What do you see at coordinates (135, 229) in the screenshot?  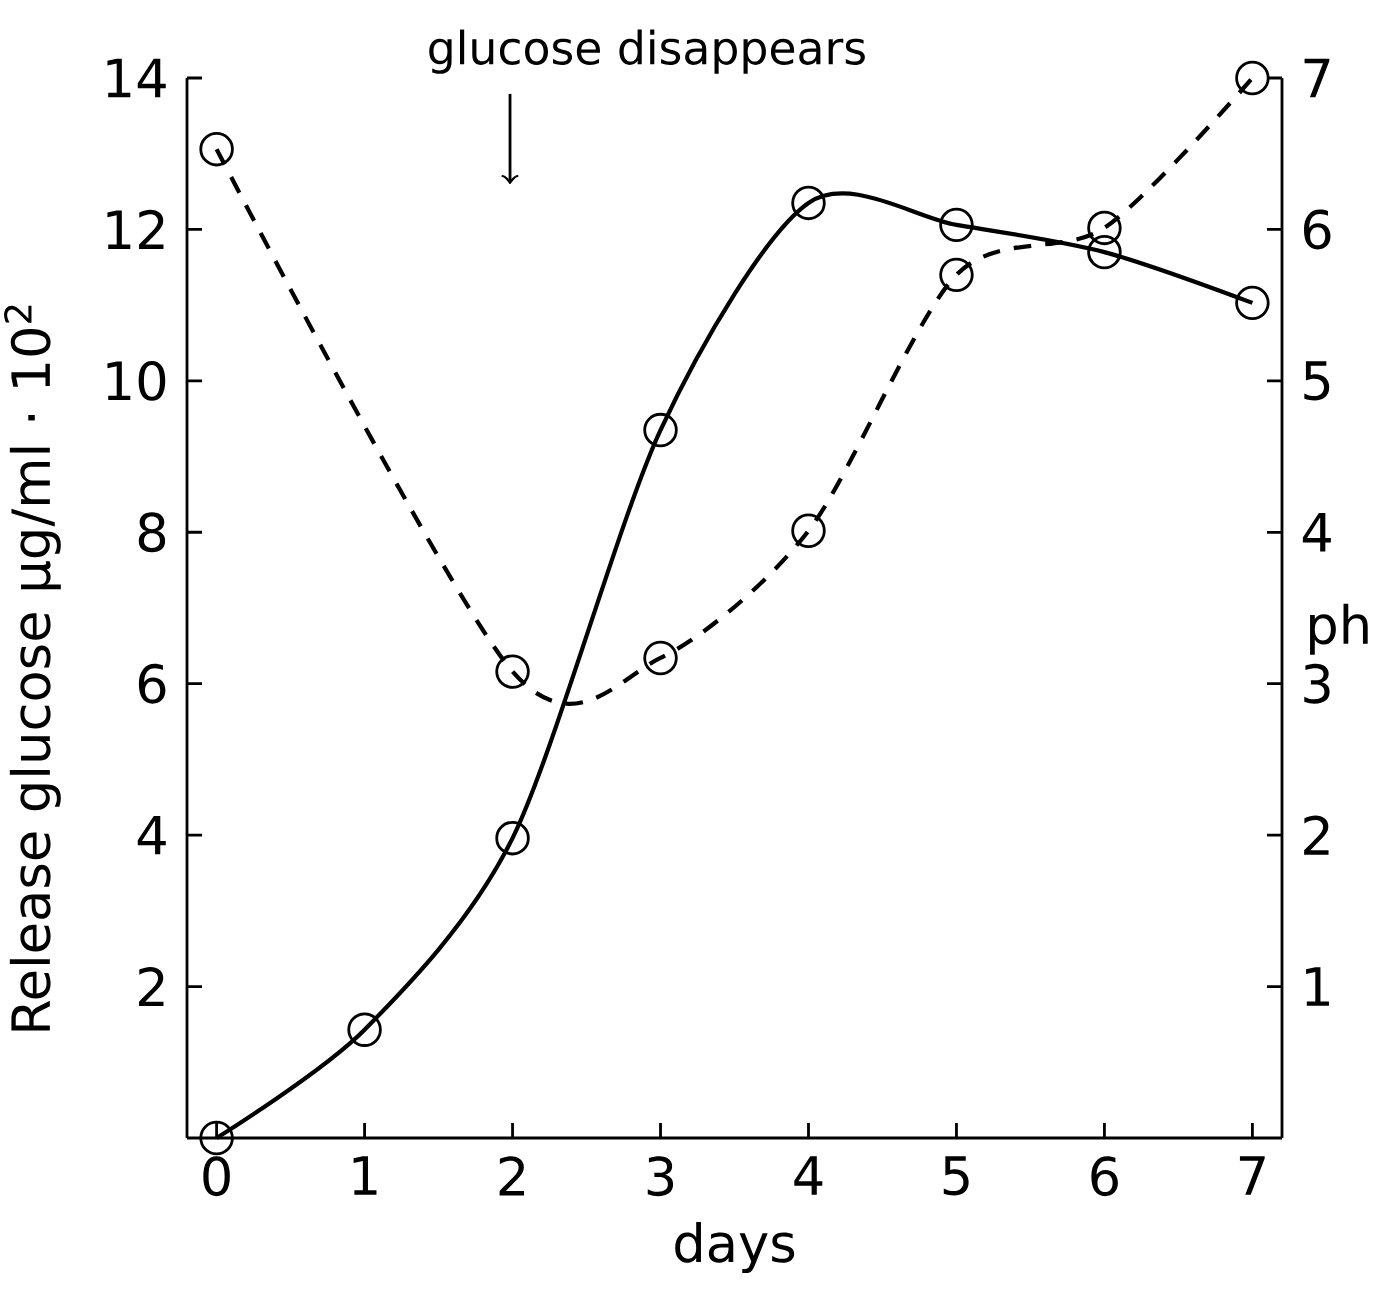 I see `y-tick-label: 12` at bounding box center [135, 229].